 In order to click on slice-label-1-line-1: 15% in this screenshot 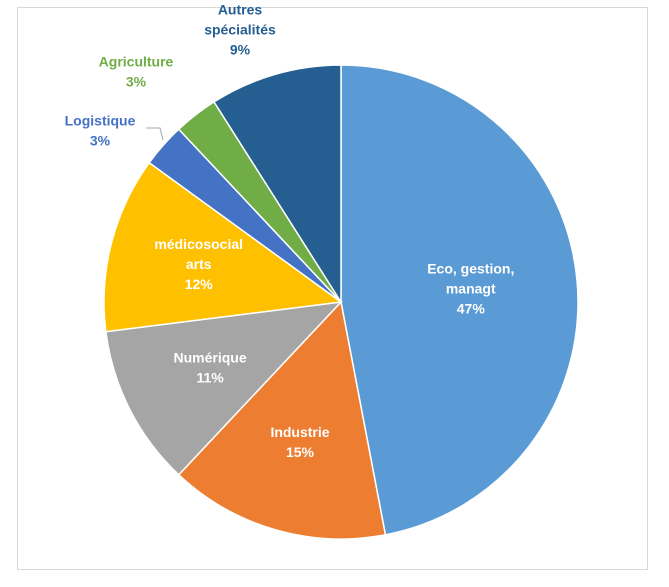, I will do `click(300, 452)`.